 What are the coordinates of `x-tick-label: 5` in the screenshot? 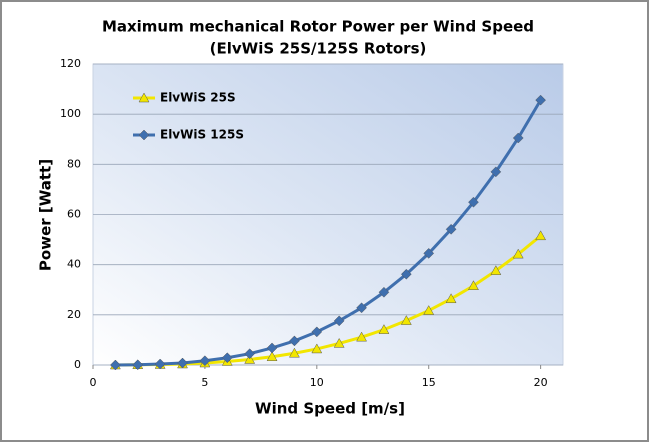 It's located at (204, 382).